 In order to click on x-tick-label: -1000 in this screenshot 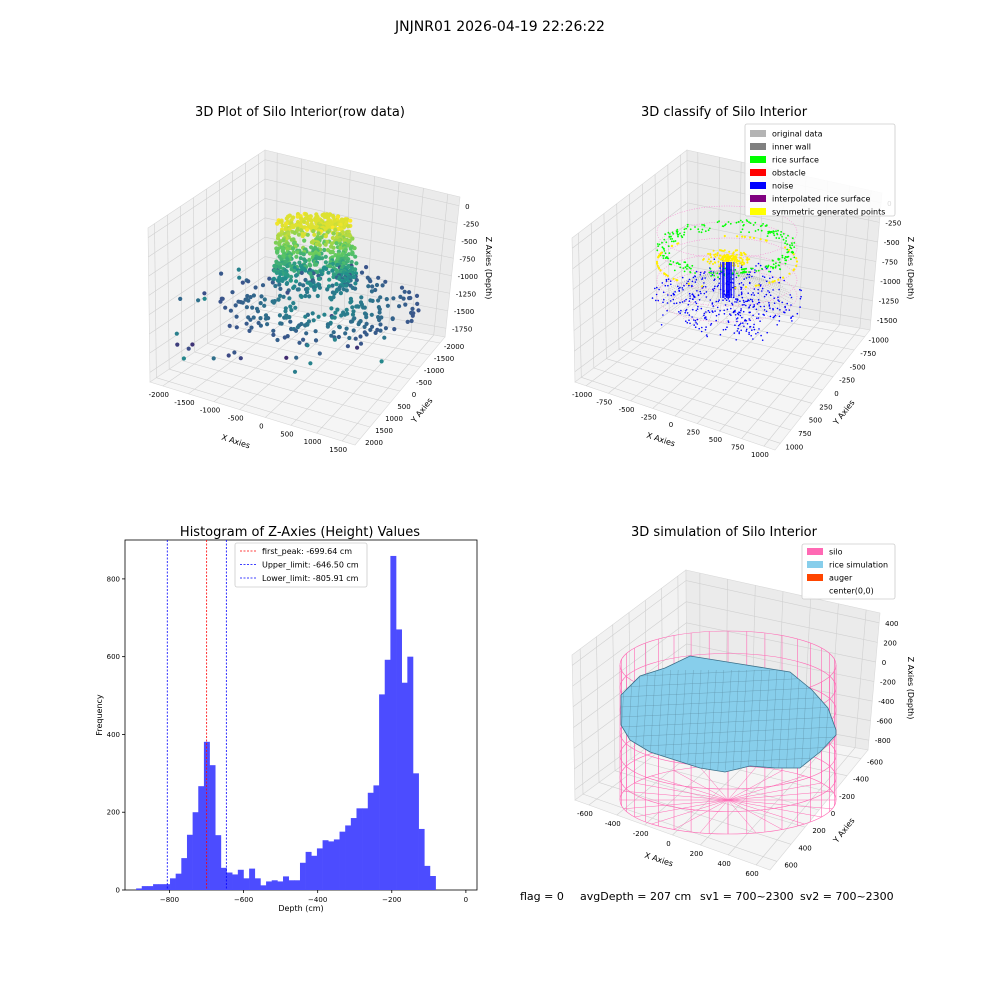, I will do `click(210, 411)`.